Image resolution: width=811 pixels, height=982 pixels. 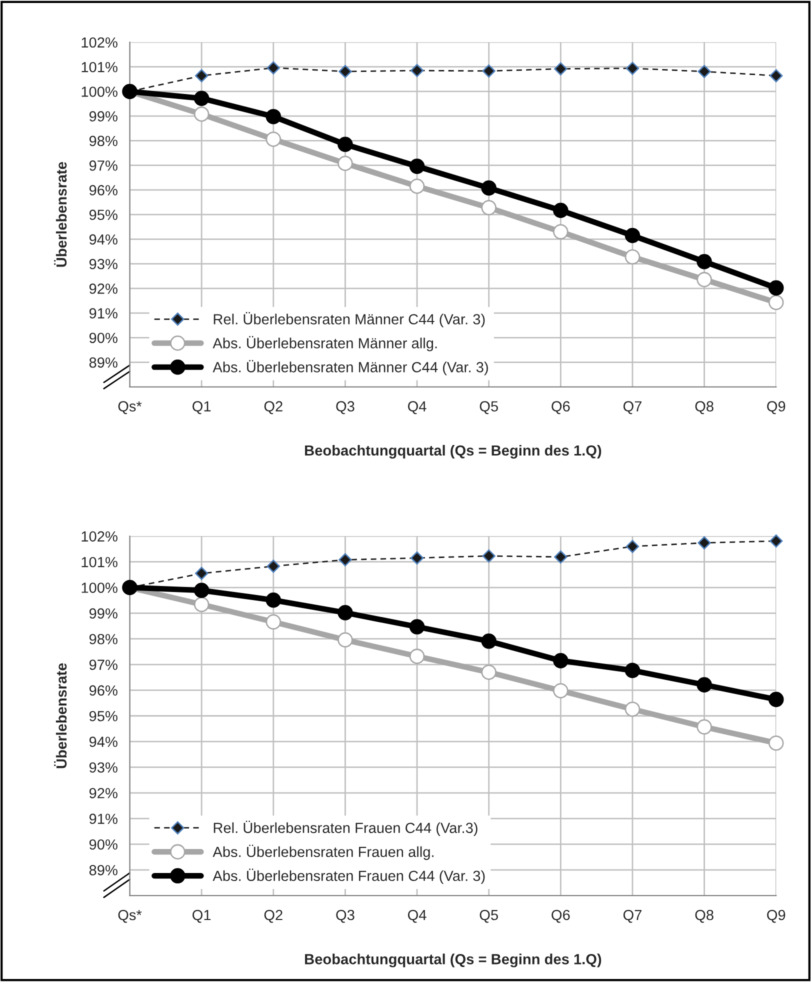 I want to click on legend-label: Abs. Überlebensraten Männer C44 (Var. 3), so click(x=350, y=368).